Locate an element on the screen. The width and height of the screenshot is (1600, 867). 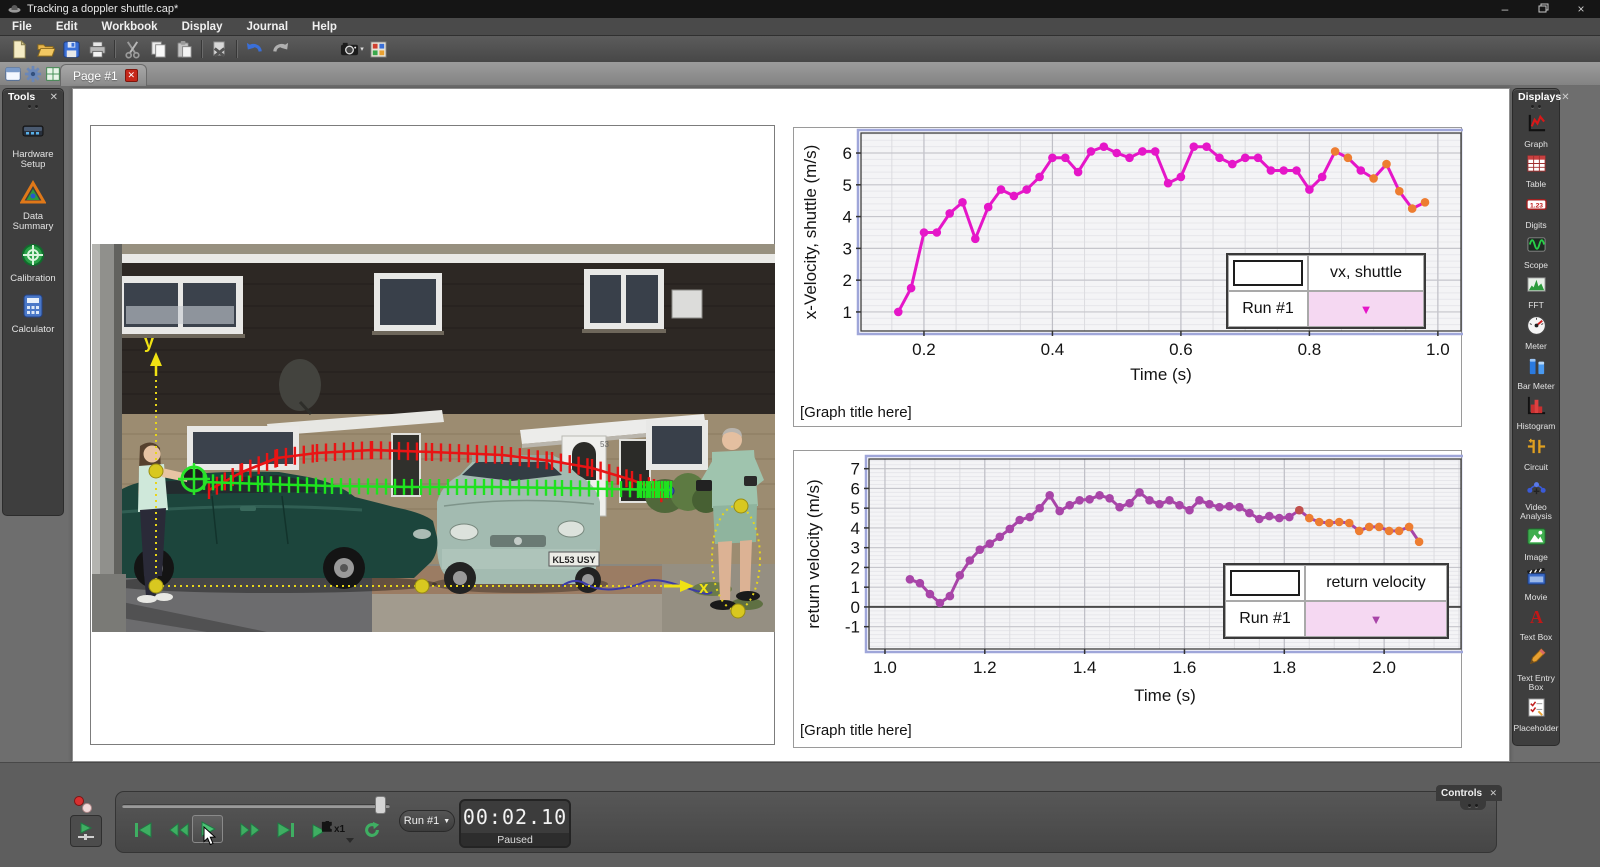
save-file-button is located at coordinates (71, 49).